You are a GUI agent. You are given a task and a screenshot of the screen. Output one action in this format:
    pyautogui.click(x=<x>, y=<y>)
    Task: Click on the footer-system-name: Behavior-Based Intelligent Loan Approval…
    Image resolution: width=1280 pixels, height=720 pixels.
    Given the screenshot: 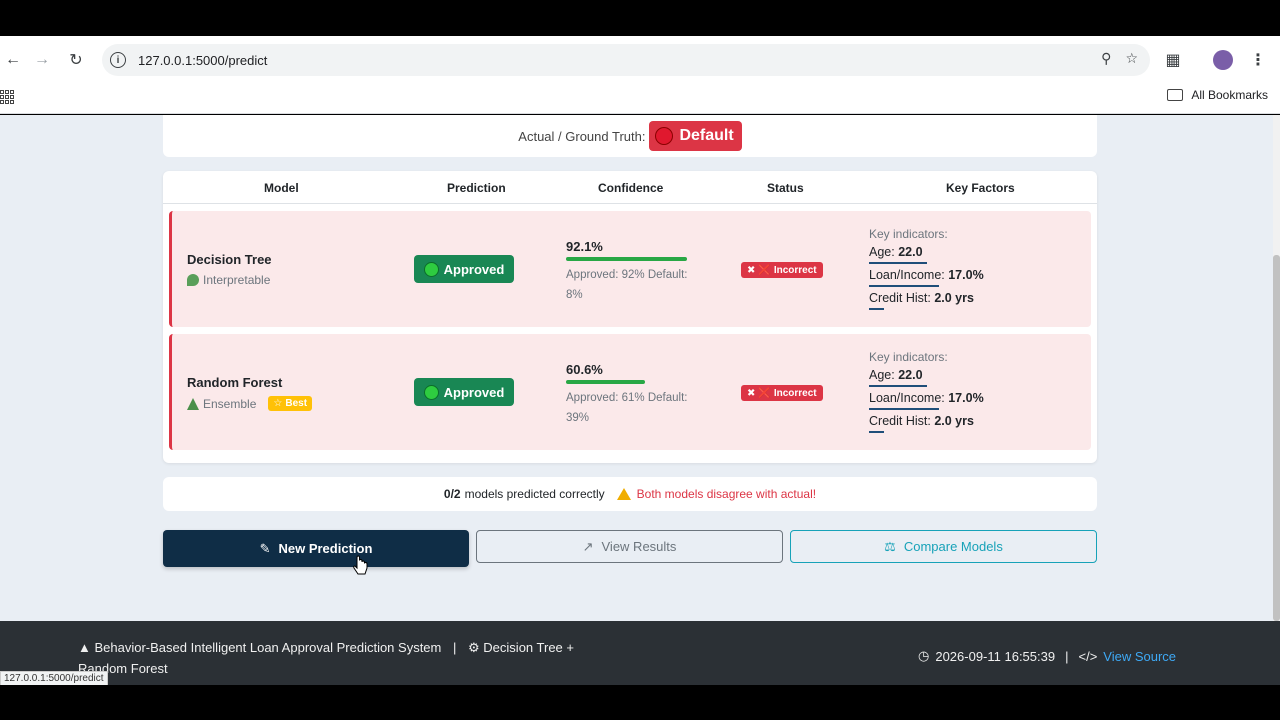 What is the action you would take?
    pyautogui.click(x=268, y=647)
    